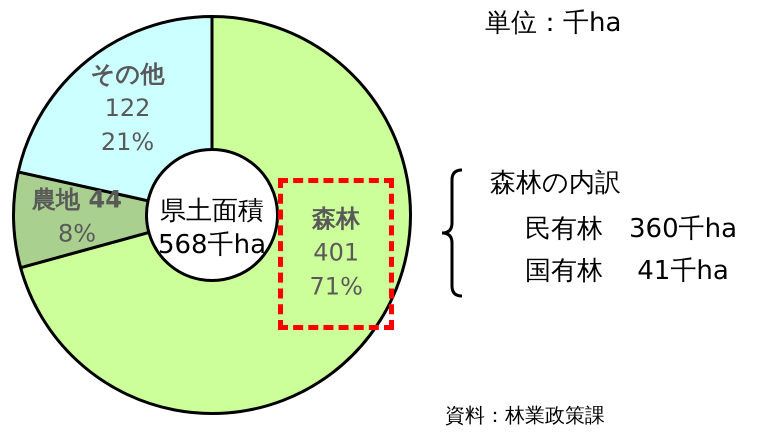 The height and width of the screenshot is (435, 783). What do you see at coordinates (631, 229) in the screenshot?
I see `text: 民有林 360千ha` at bounding box center [631, 229].